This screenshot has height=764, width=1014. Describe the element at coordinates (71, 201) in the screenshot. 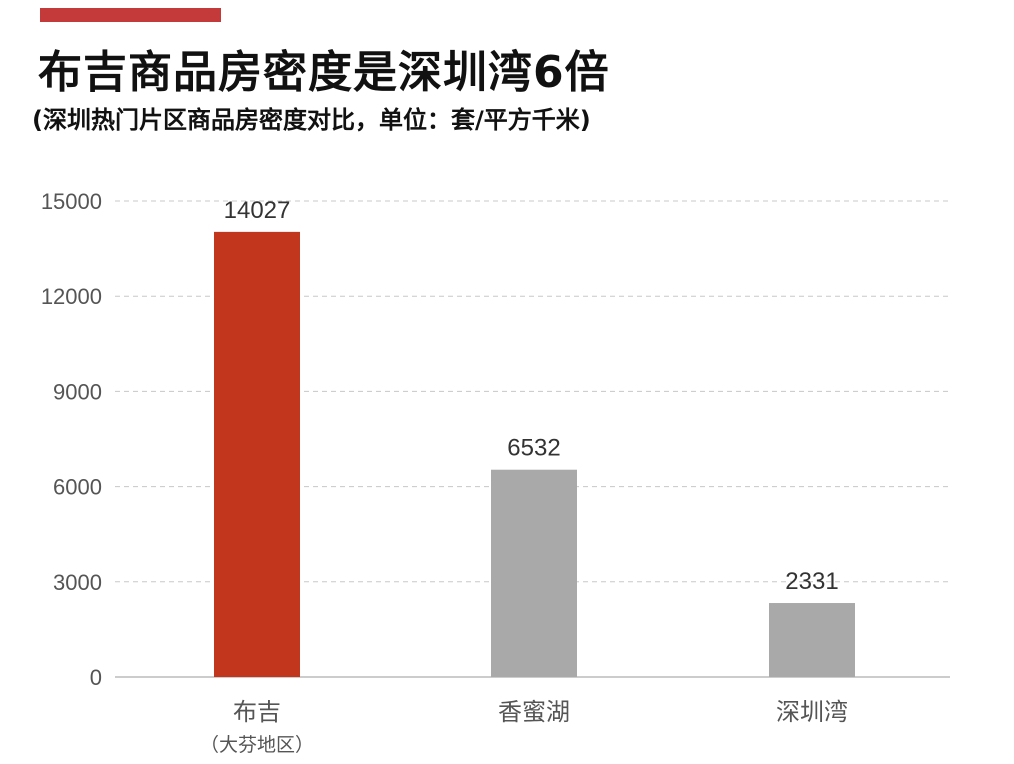

I see `y-tick-label: 15000` at that location.